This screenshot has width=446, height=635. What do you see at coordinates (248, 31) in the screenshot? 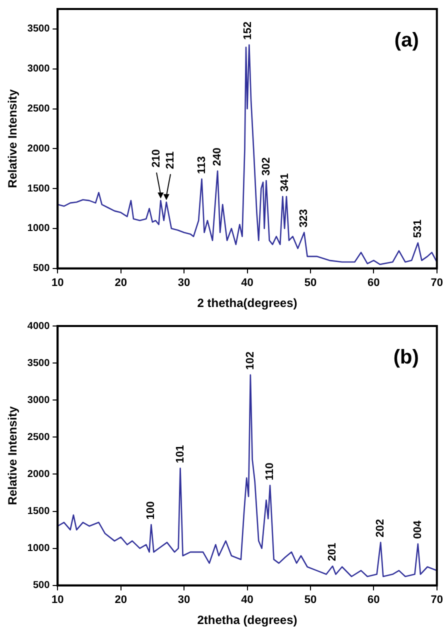
I see `annotation: 152` at bounding box center [248, 31].